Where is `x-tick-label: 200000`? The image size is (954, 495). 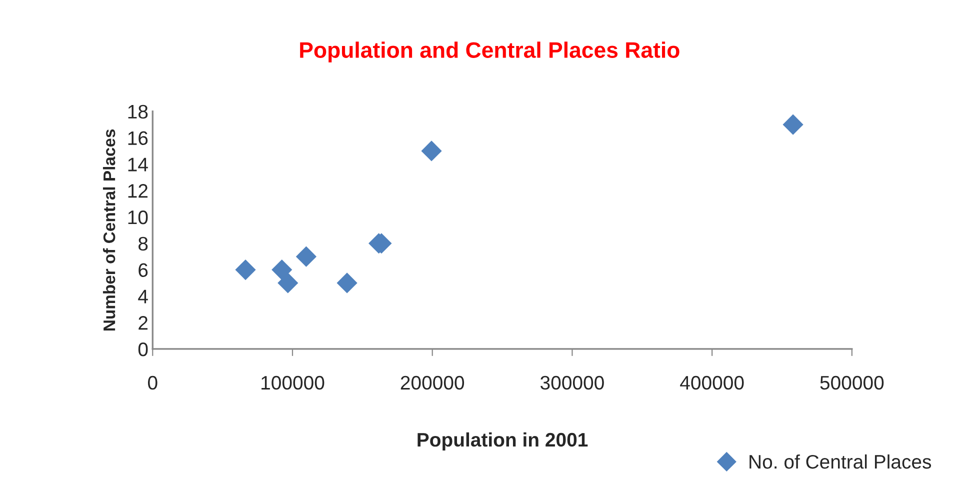
x-tick-label: 200000 is located at coordinates (432, 383).